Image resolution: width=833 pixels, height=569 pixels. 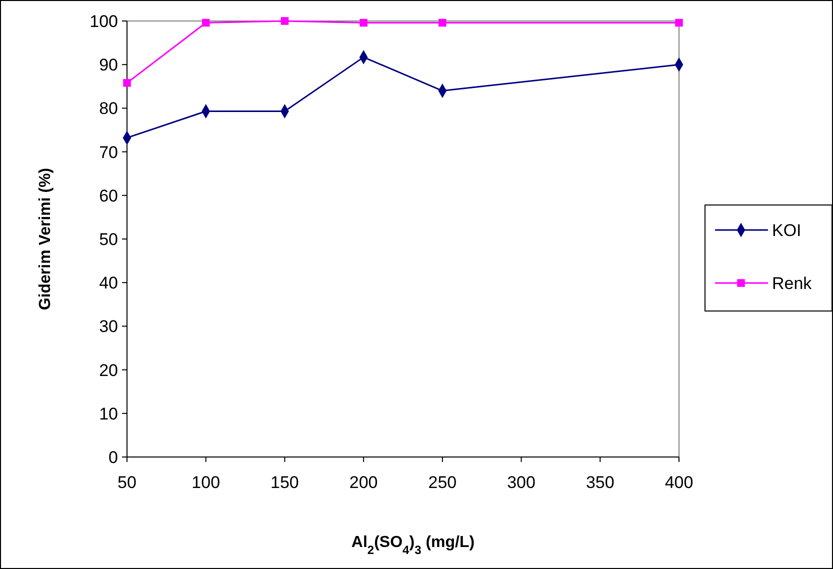 What do you see at coordinates (108, 196) in the screenshot?
I see `y-tick-label: 60` at bounding box center [108, 196].